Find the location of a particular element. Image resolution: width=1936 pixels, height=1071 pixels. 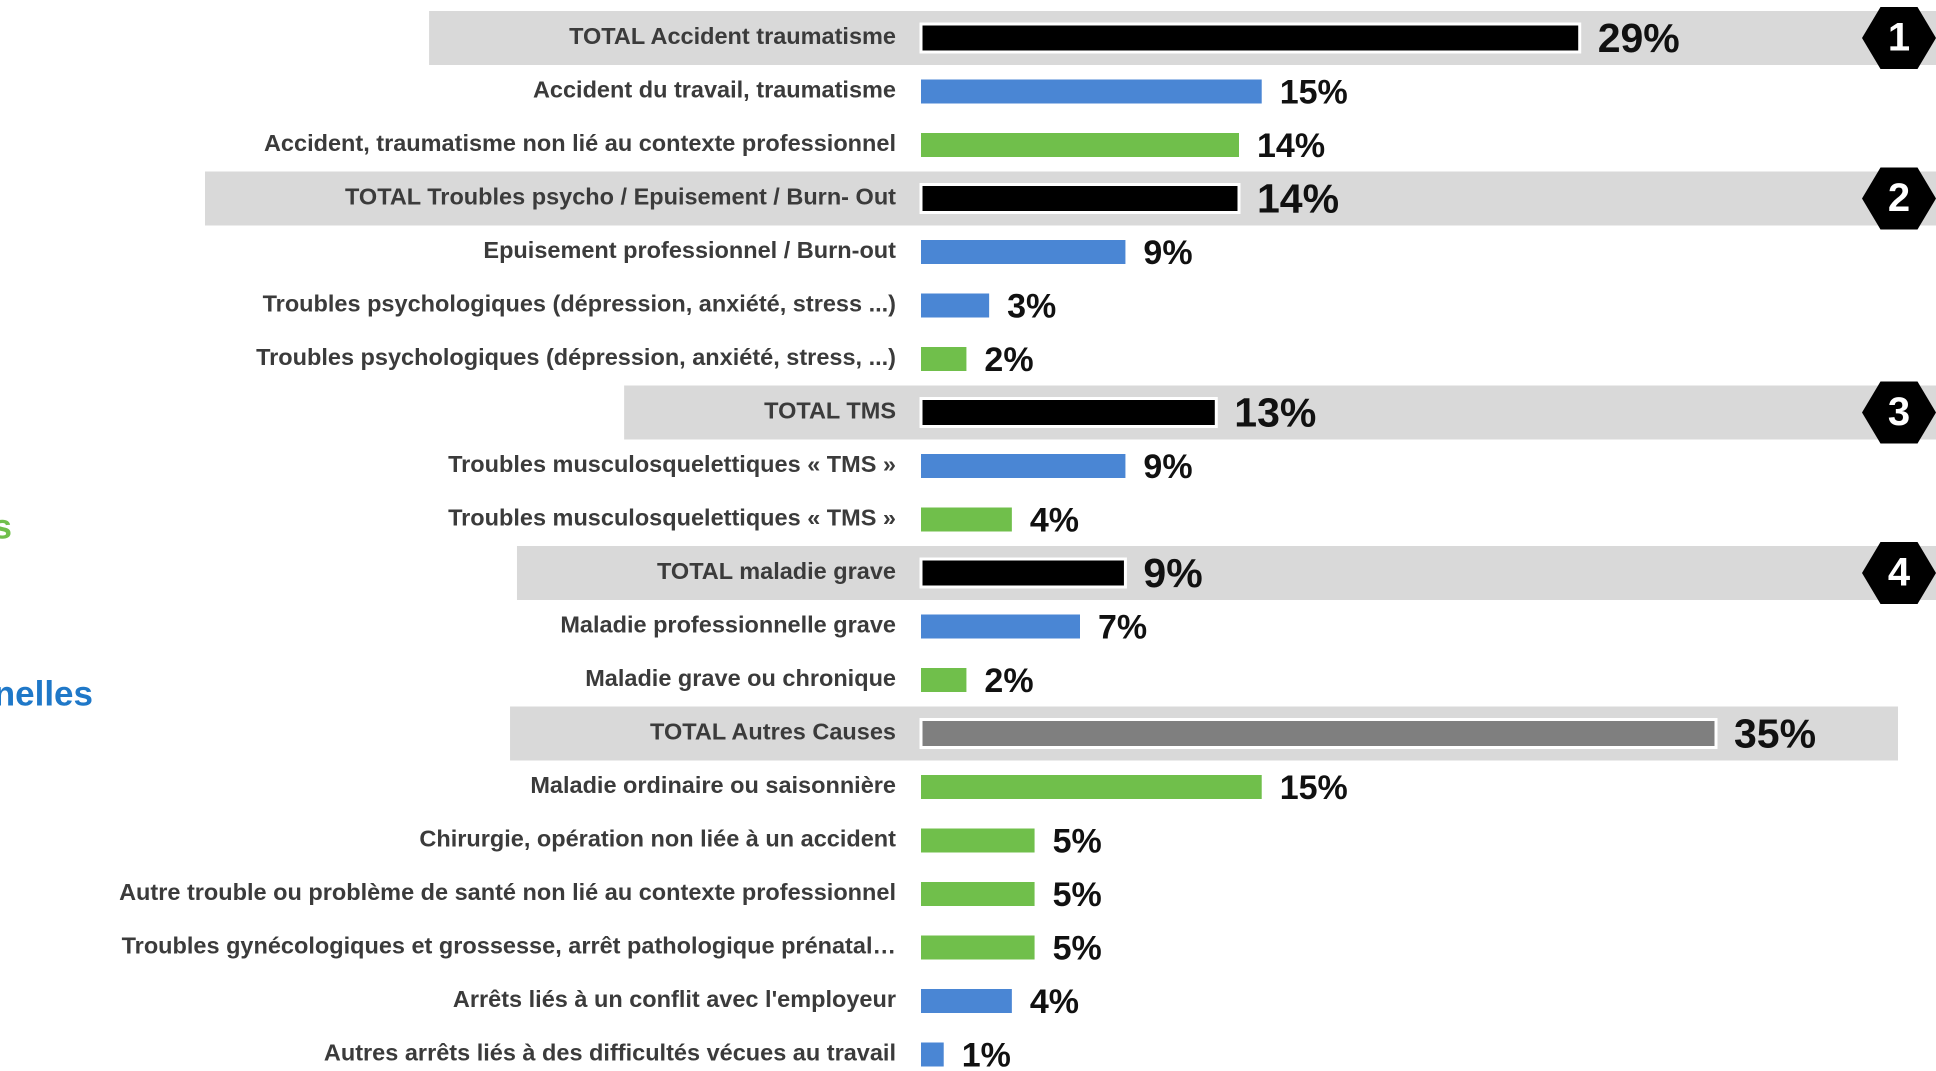

category-label: TOTAL Accident traumatisme is located at coordinates (732, 36).